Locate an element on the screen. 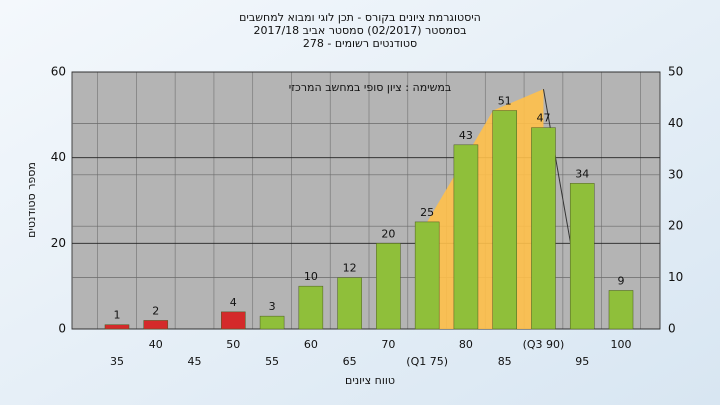  x-tick-label: 65 is located at coordinates (350, 361).